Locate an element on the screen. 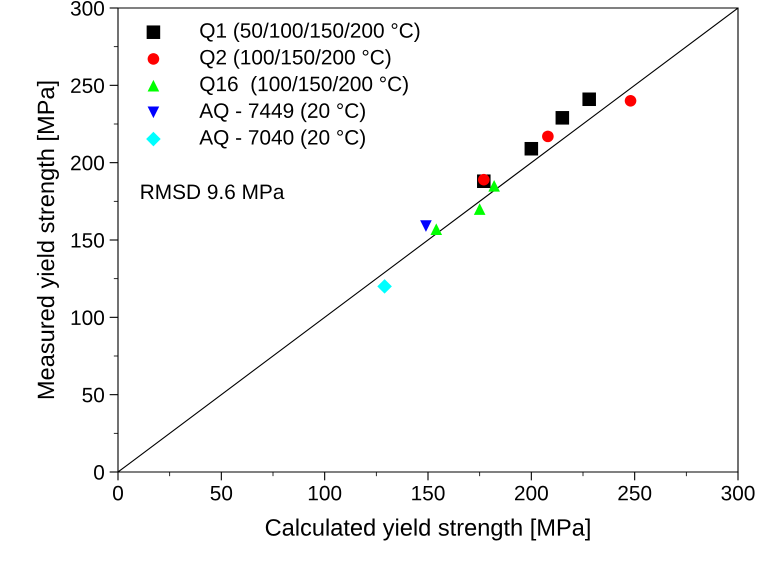 The height and width of the screenshot is (566, 760). legend-label: AQ - 7449 (20 °C) is located at coordinates (282, 112).